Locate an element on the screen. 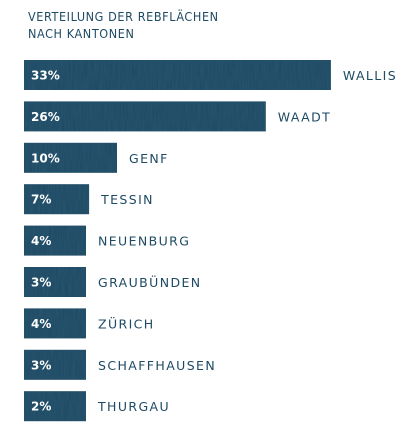  category-label-7: SCHAFFHAUSEN is located at coordinates (157, 365).